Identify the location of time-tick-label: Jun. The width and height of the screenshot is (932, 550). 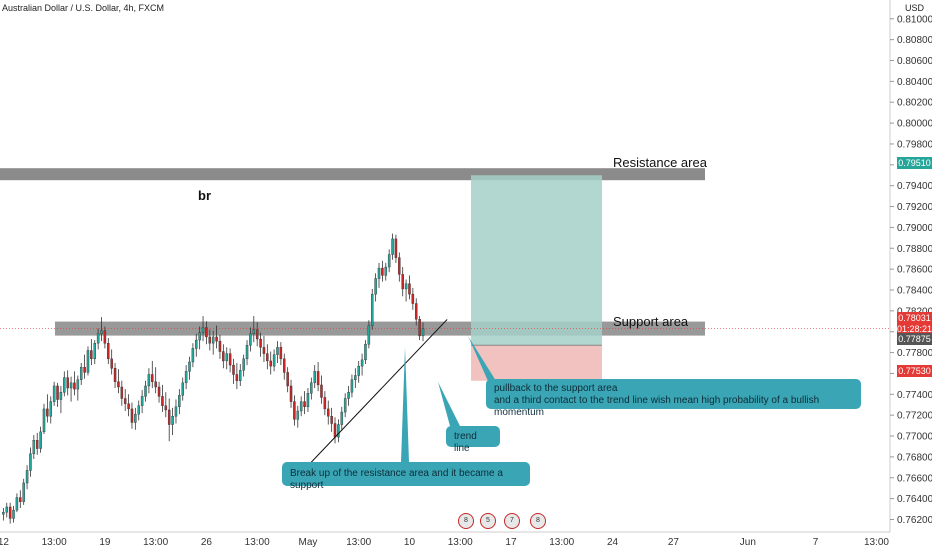
(748, 542).